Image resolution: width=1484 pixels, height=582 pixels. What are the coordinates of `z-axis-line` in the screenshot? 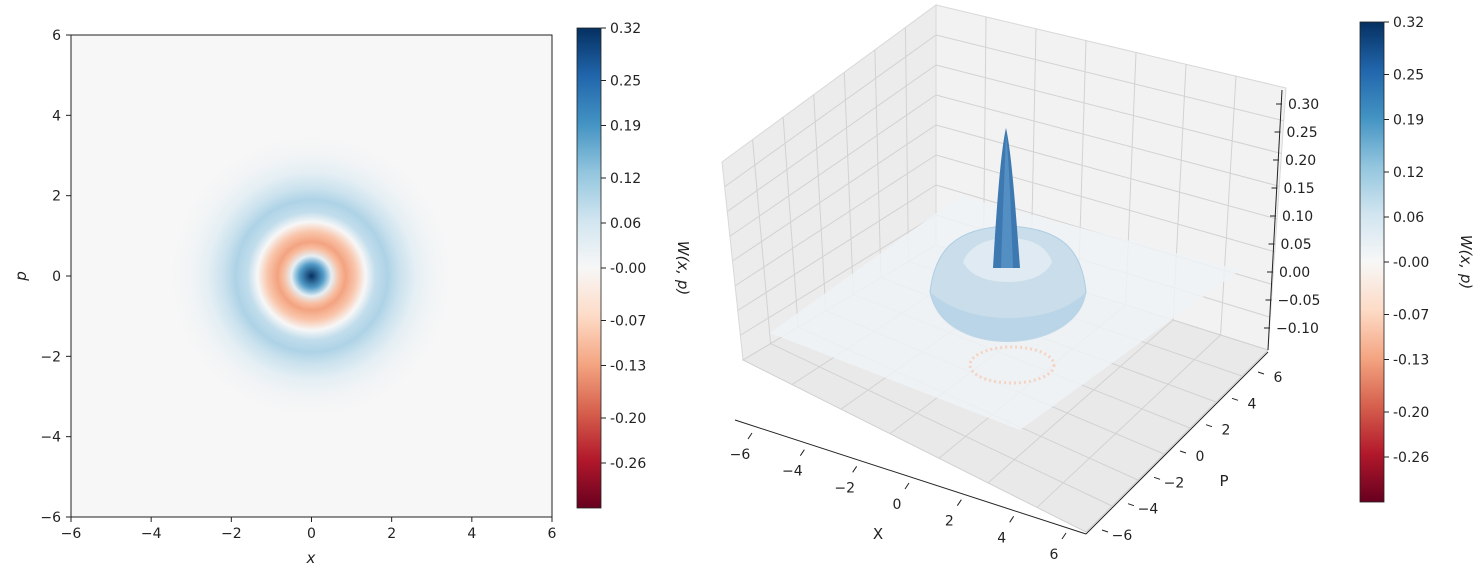 It's located at (1275, 220).